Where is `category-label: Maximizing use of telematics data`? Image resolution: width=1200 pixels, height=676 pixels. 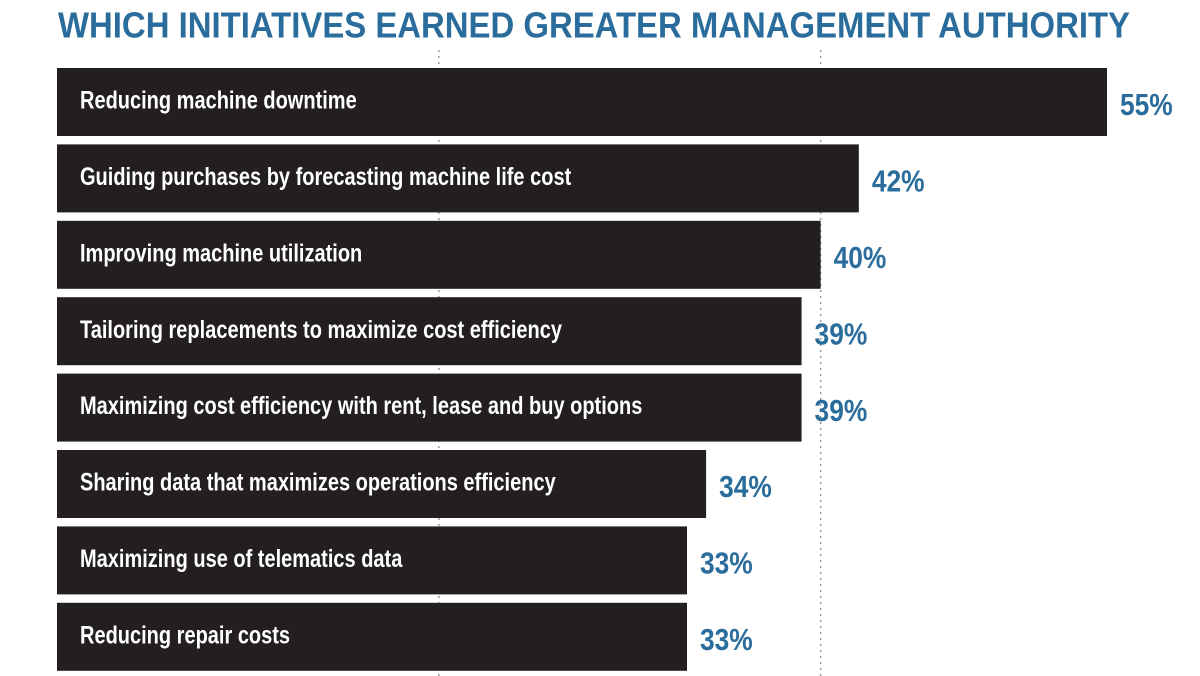
category-label: Maximizing use of telematics data is located at coordinates (241, 559).